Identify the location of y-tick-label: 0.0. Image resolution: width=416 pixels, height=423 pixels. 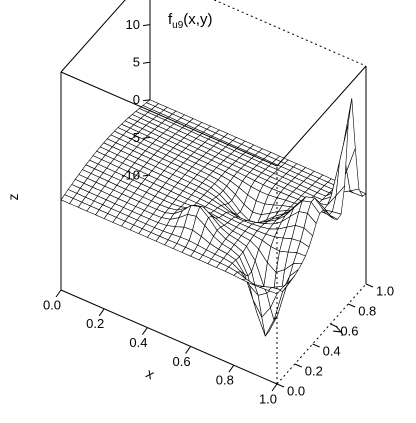
(296, 390).